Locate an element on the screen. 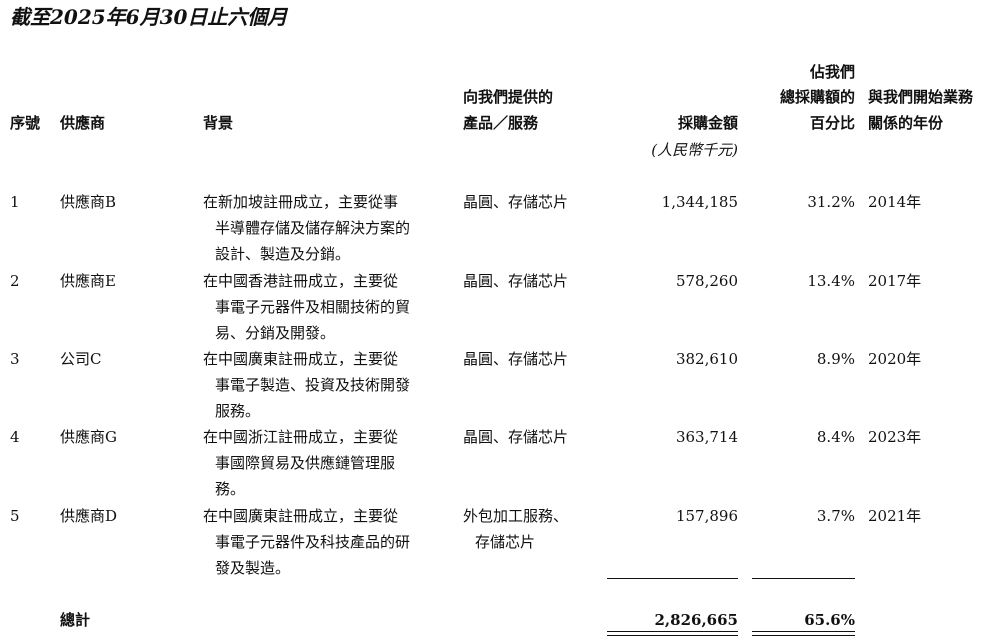  row-supplier: 供應商G is located at coordinates (88, 437).